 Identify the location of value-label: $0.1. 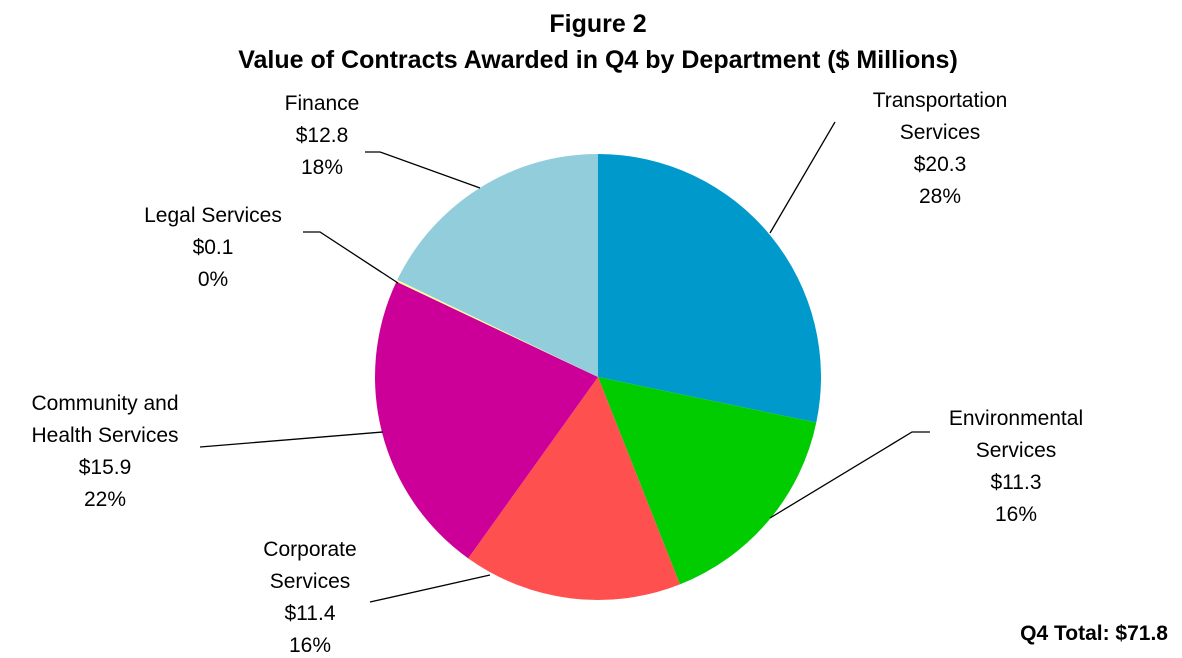
(213, 247).